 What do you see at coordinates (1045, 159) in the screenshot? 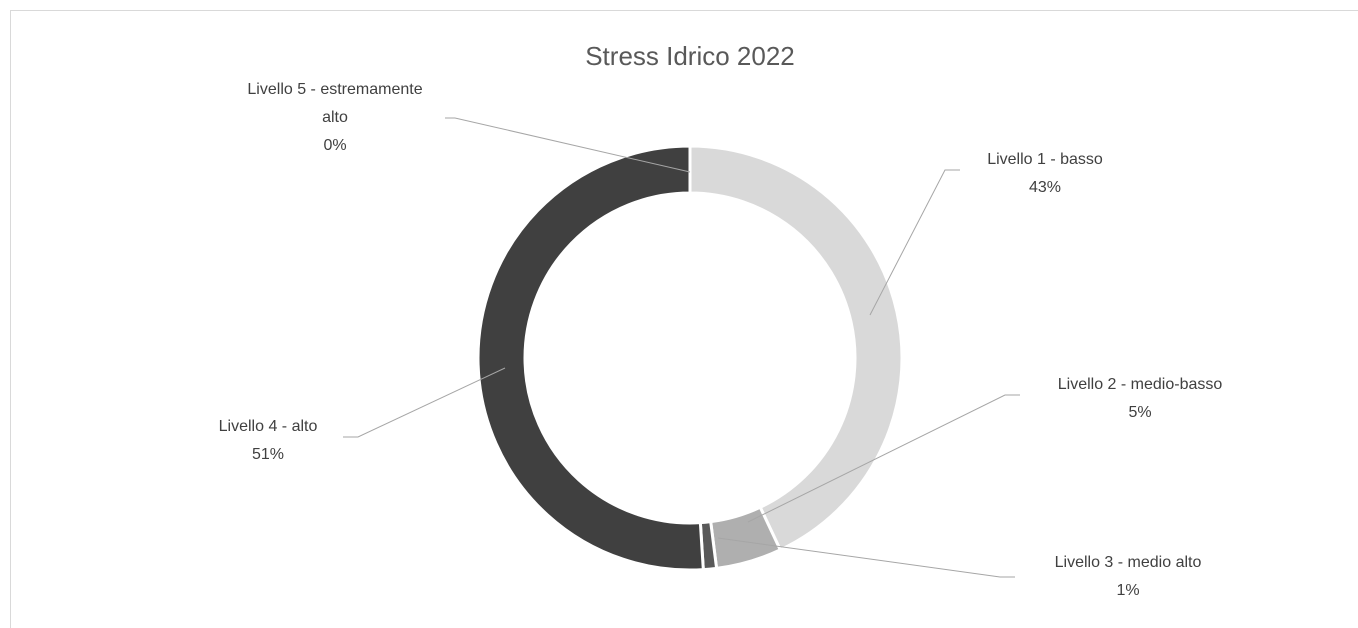
I see `data-label-name: Livello 1 - basso` at bounding box center [1045, 159].